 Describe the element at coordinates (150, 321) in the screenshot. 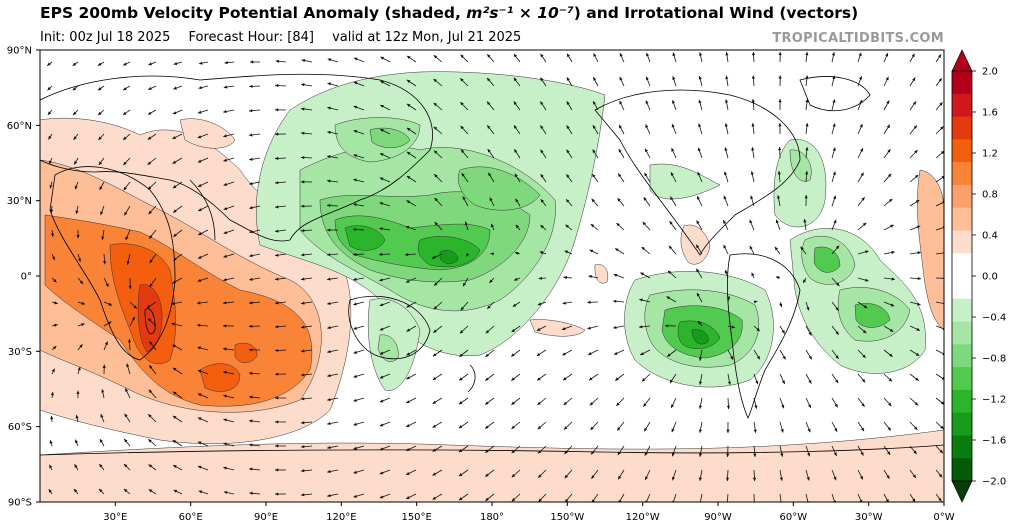

I see `madagascar-outline` at that location.